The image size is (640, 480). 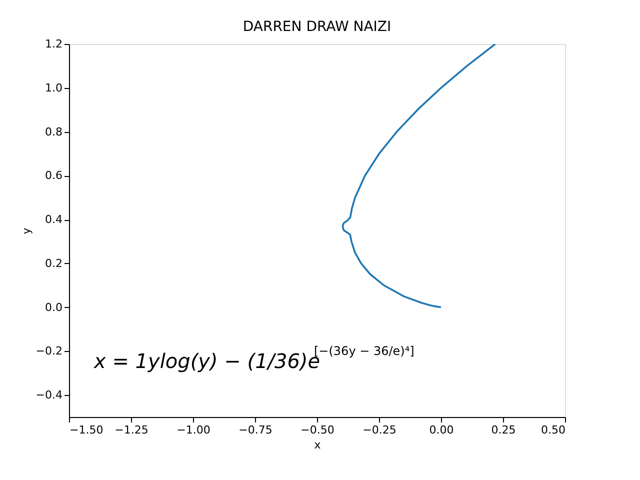 What do you see at coordinates (255, 430) in the screenshot?
I see `x-tick-label: −0.75` at bounding box center [255, 430].